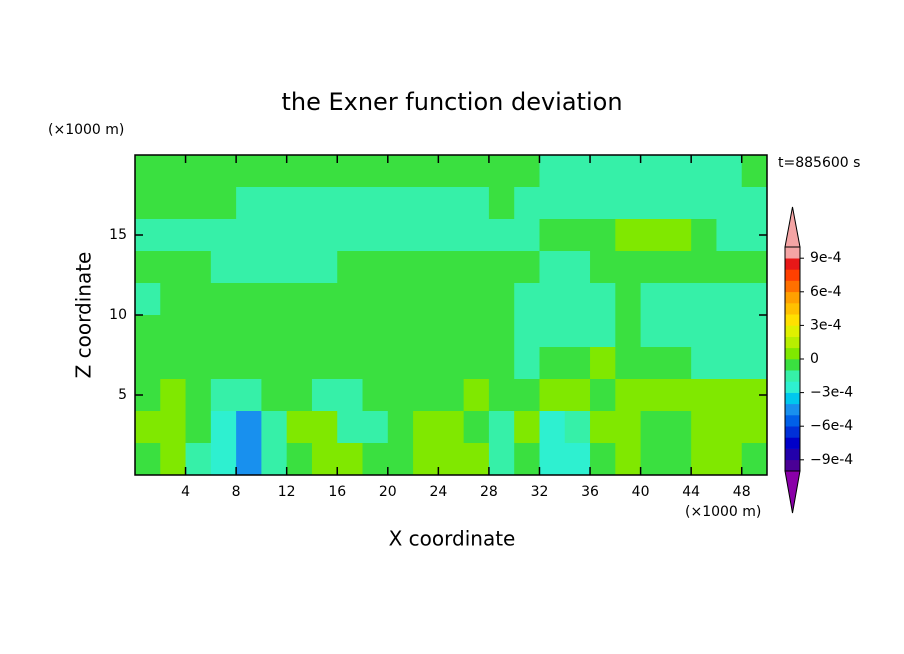  Describe the element at coordinates (742, 492) in the screenshot. I see `x-tick-label: 48` at that location.